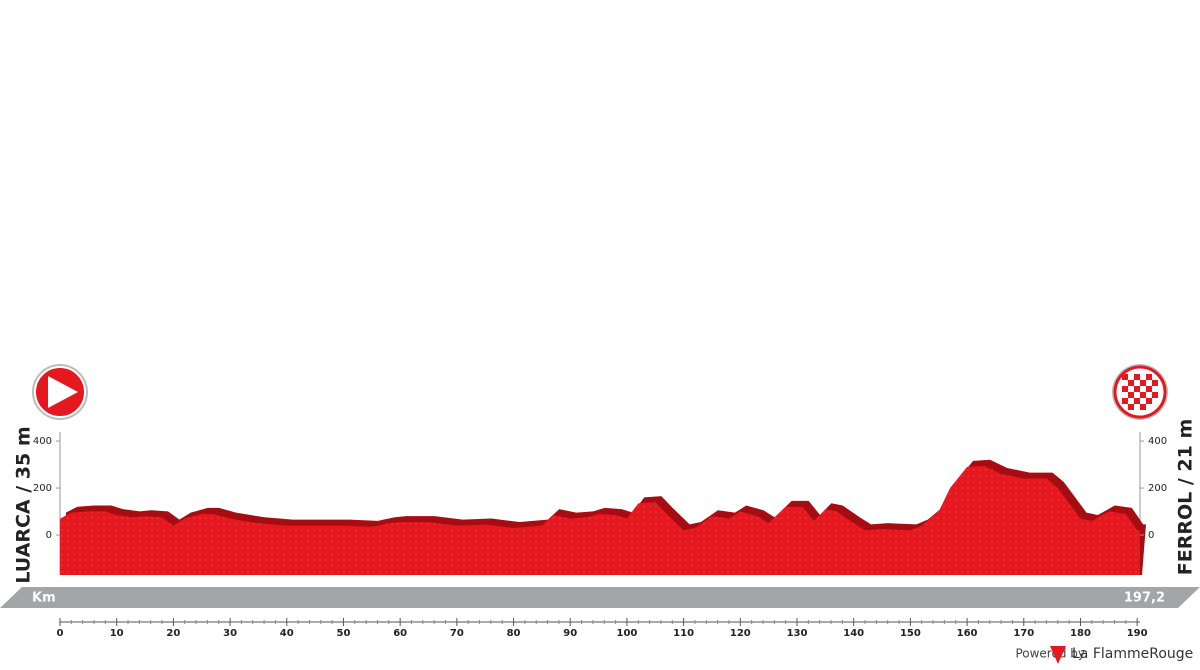 The width and height of the screenshot is (1200, 670). Describe the element at coordinates (1157, 488) in the screenshot. I see `y-tick-label-right: 200` at that location.